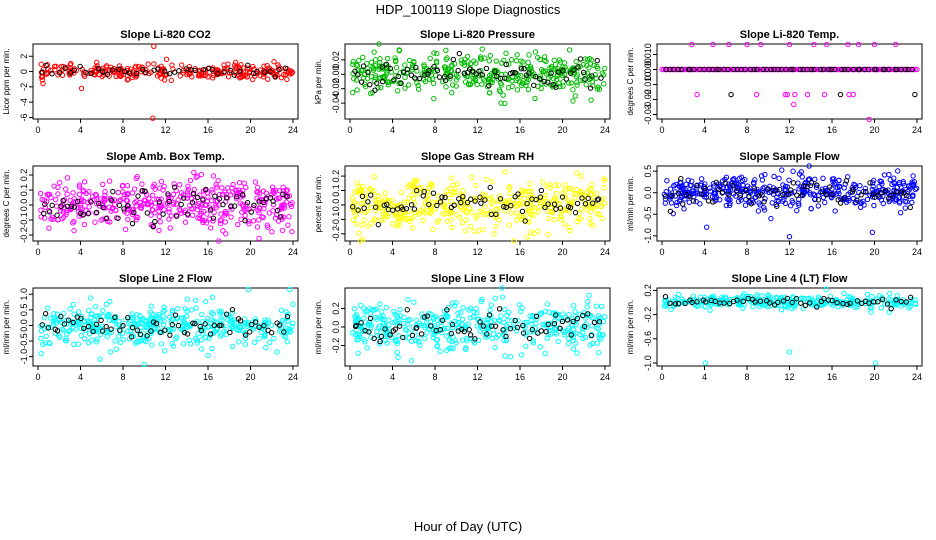  What do you see at coordinates (165, 279) in the screenshot?
I see `panel-title: Slope Line 2 Flow` at bounding box center [165, 279].